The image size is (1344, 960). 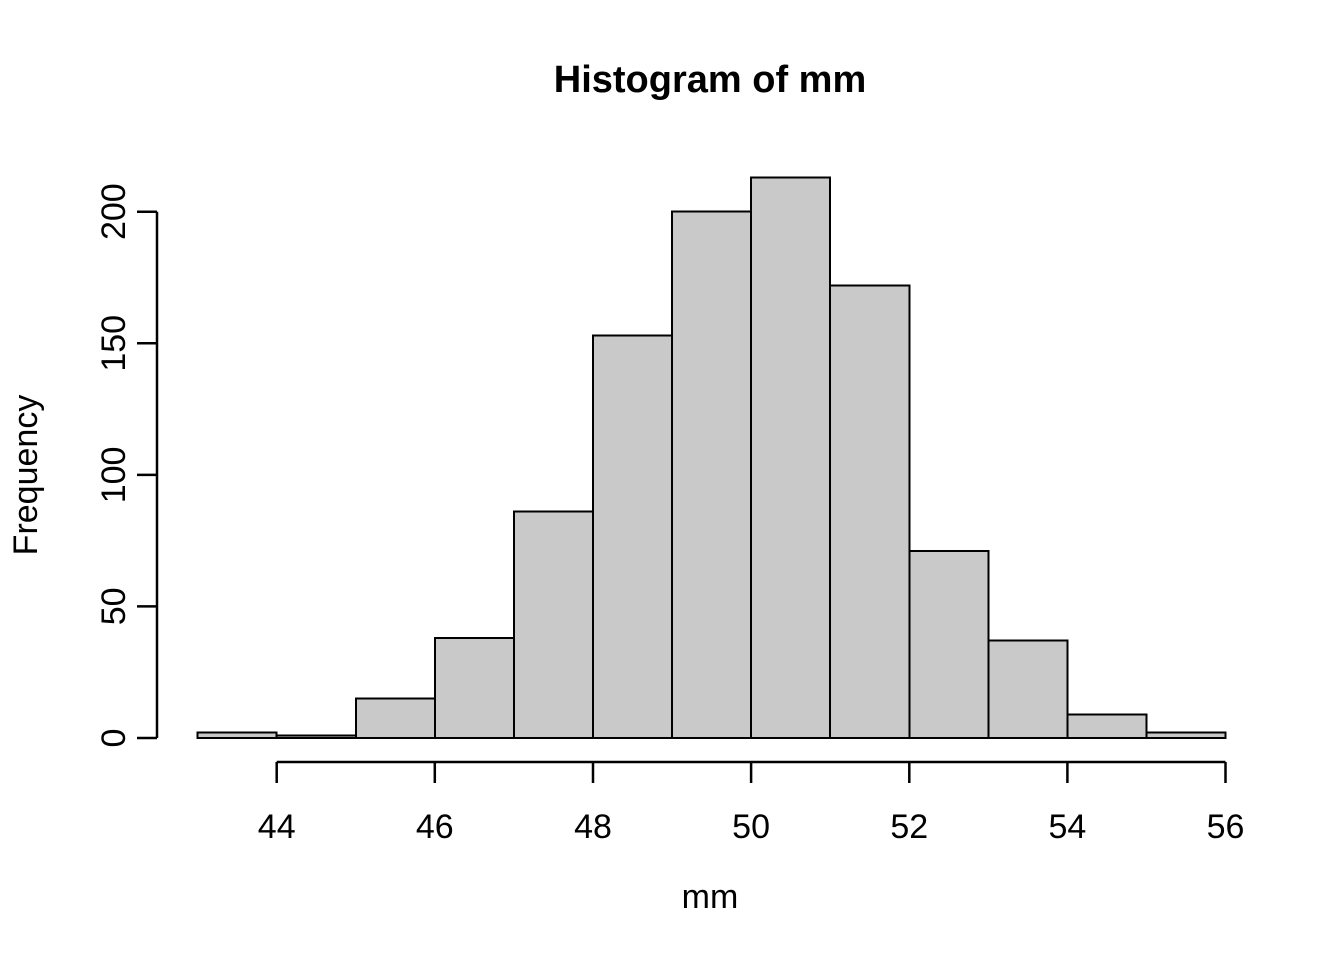 What do you see at coordinates (1067, 827) in the screenshot?
I see `x-tick-label: 54` at bounding box center [1067, 827].